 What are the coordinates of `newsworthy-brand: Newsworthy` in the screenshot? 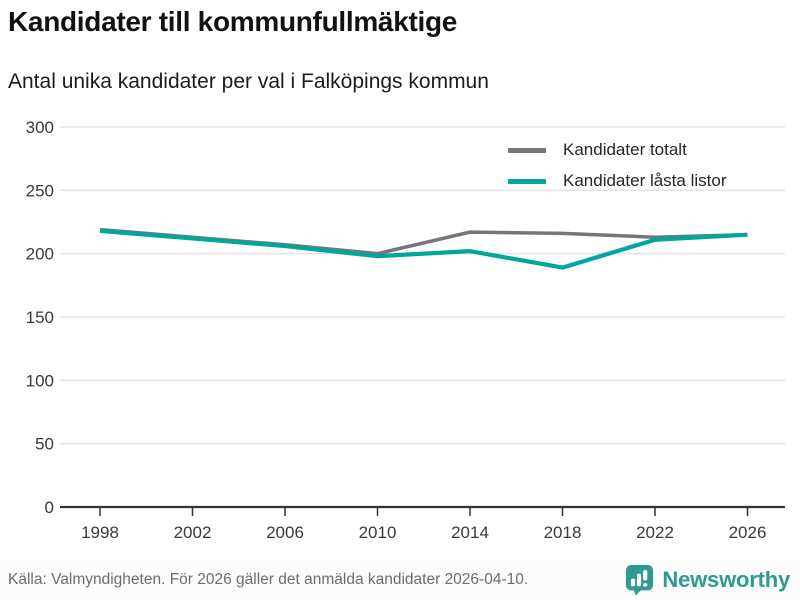 It's located at (707, 580).